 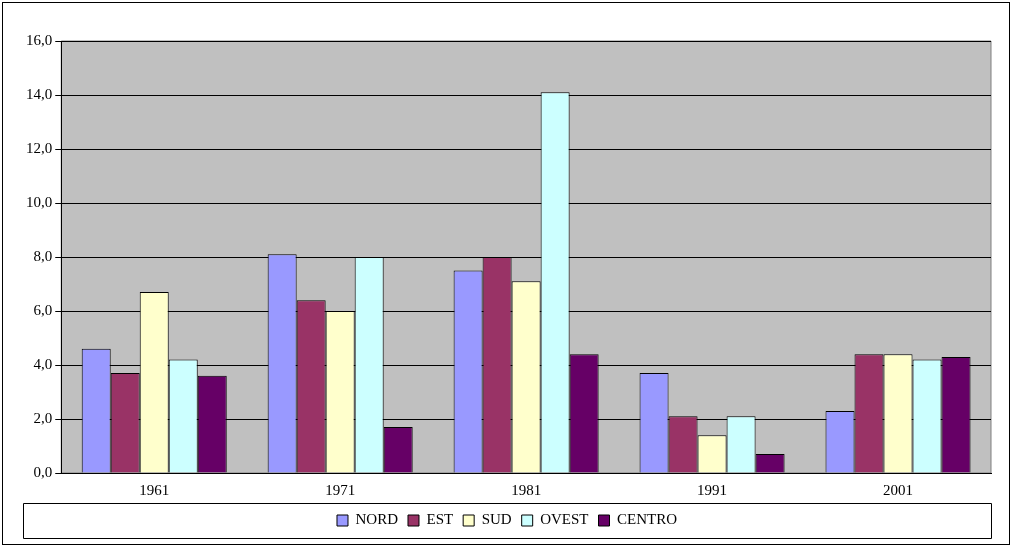 I want to click on y-tick-label: 0,0, so click(x=43, y=471).